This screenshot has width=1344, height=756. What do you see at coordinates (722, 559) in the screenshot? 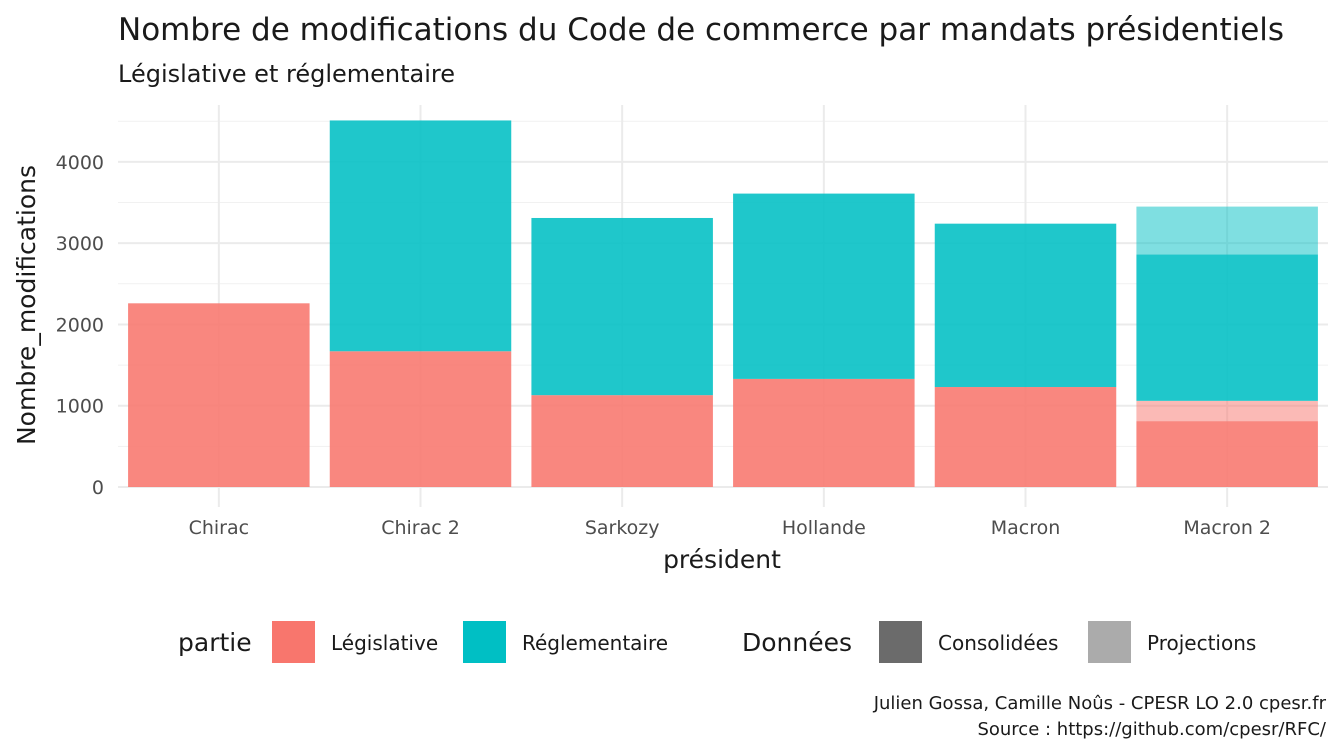
I see `x-axis-title: président` at bounding box center [722, 559].